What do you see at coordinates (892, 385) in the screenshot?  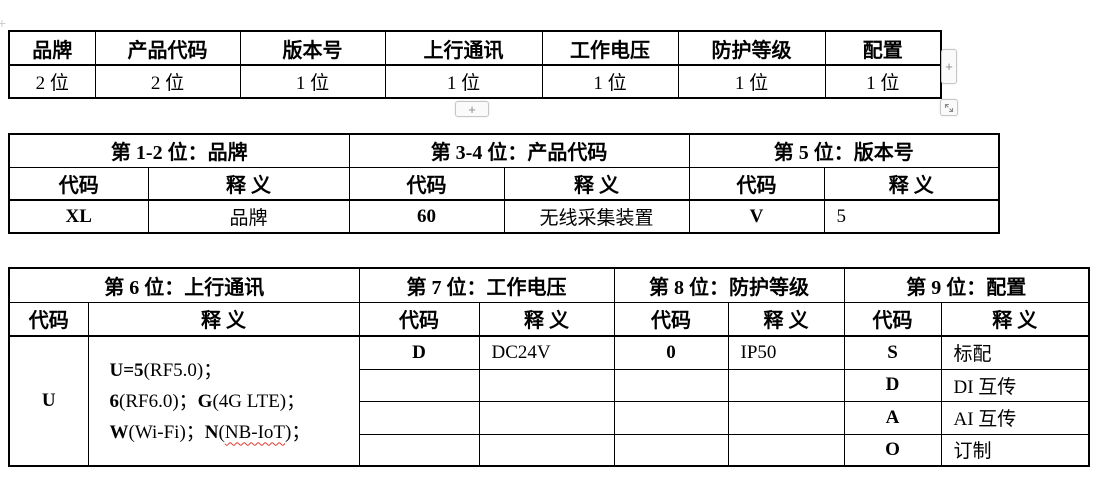 I see `config-code-cell: D` at bounding box center [892, 385].